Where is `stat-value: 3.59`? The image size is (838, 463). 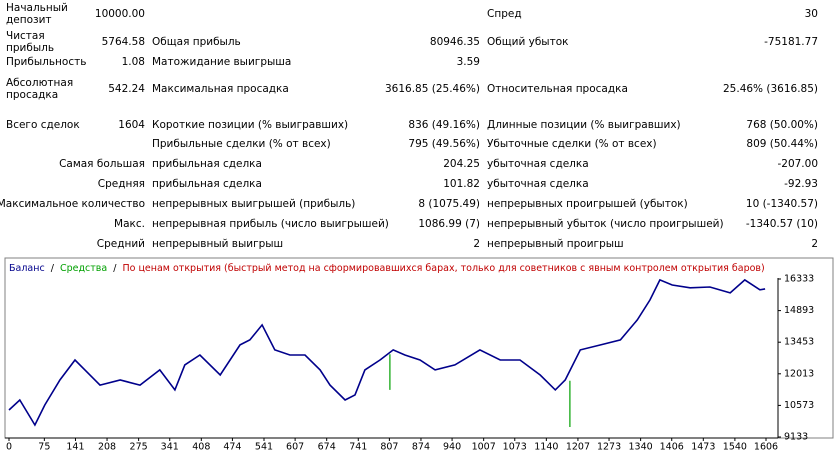
stat-value: 3.59 is located at coordinates (468, 62).